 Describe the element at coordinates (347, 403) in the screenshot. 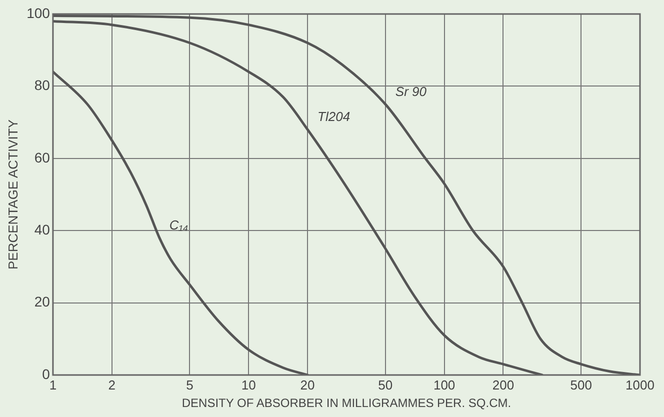

I see `x-axis-title: DENSITY OF ABSORBER IN MILLIGRAMMES PER. SQ.CM.` at that location.